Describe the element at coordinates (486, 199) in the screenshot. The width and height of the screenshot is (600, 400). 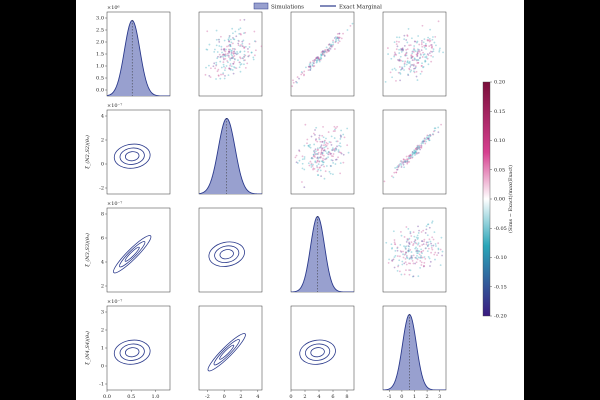
I see `colorbar-gradient` at that location.